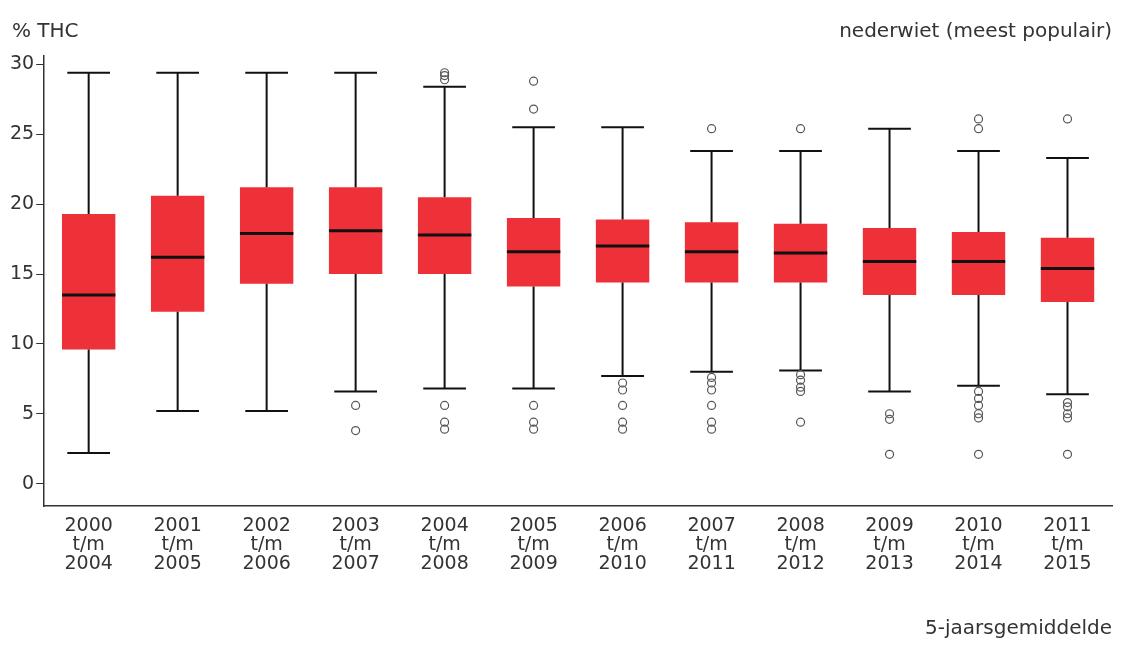 The height and width of the screenshot is (657, 1130). What do you see at coordinates (177, 543) in the screenshot?
I see `x-tick-label: 2001 t/m 2005` at bounding box center [177, 543].